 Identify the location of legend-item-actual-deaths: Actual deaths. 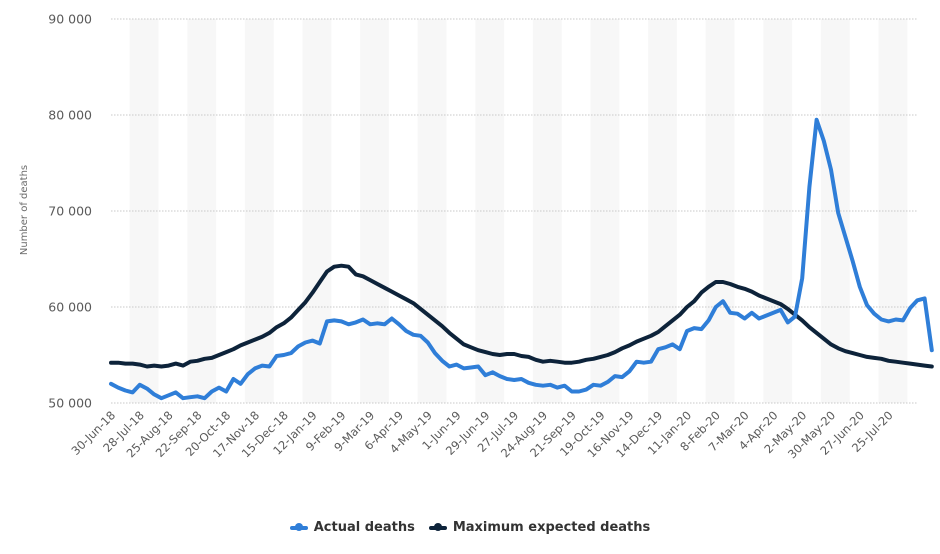
(352, 527).